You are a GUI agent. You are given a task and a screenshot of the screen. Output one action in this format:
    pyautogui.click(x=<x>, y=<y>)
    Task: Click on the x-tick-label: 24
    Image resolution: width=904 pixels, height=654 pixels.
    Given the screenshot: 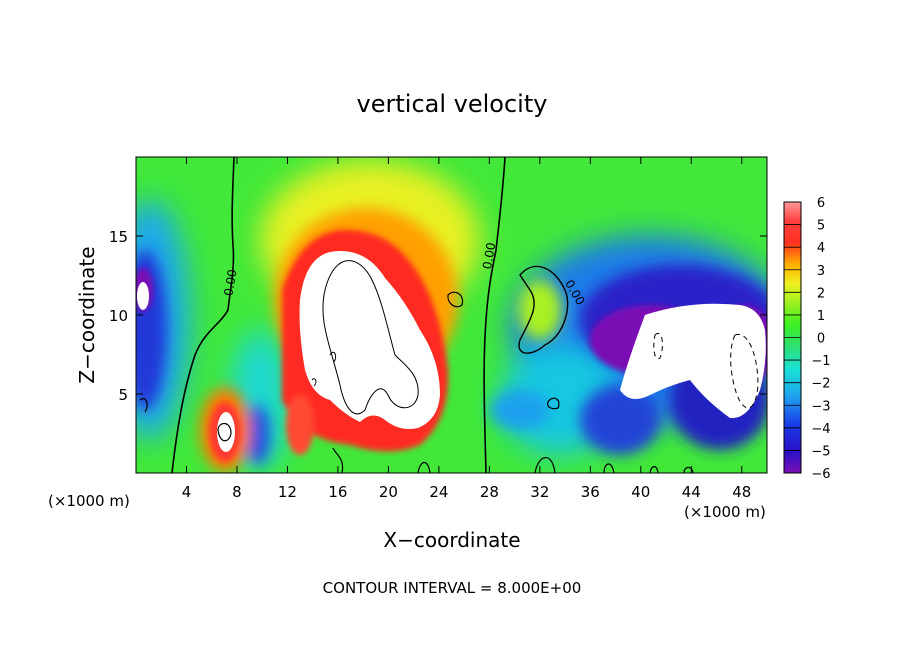 What is the action you would take?
    pyautogui.click(x=438, y=492)
    